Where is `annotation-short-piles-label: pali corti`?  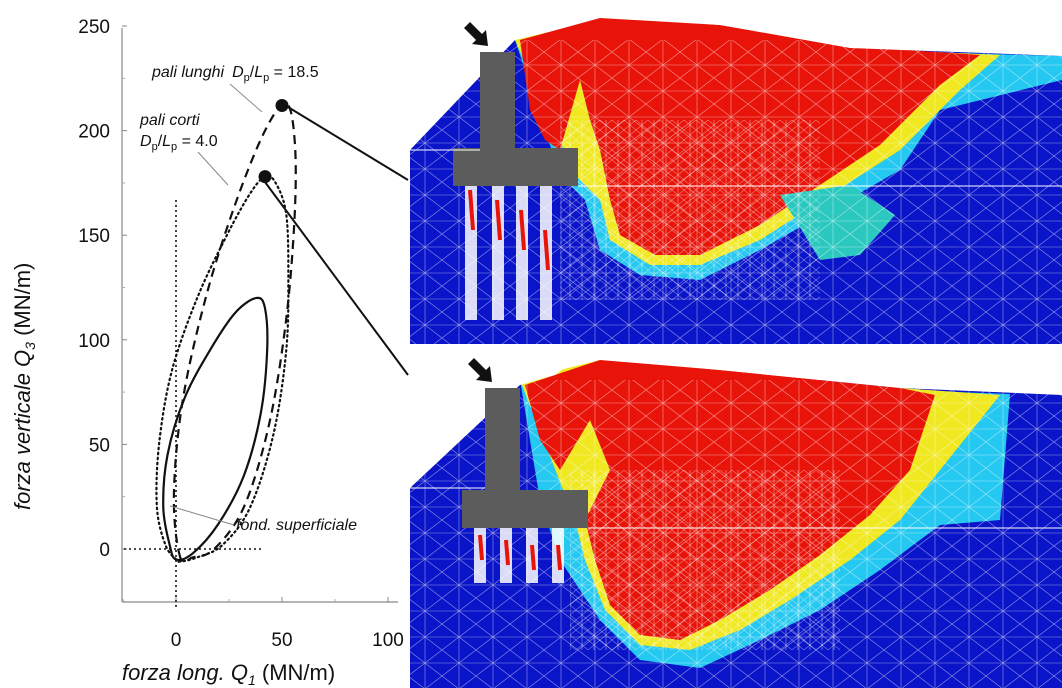 annotation-short-piles-label: pali corti is located at coordinates (169, 120).